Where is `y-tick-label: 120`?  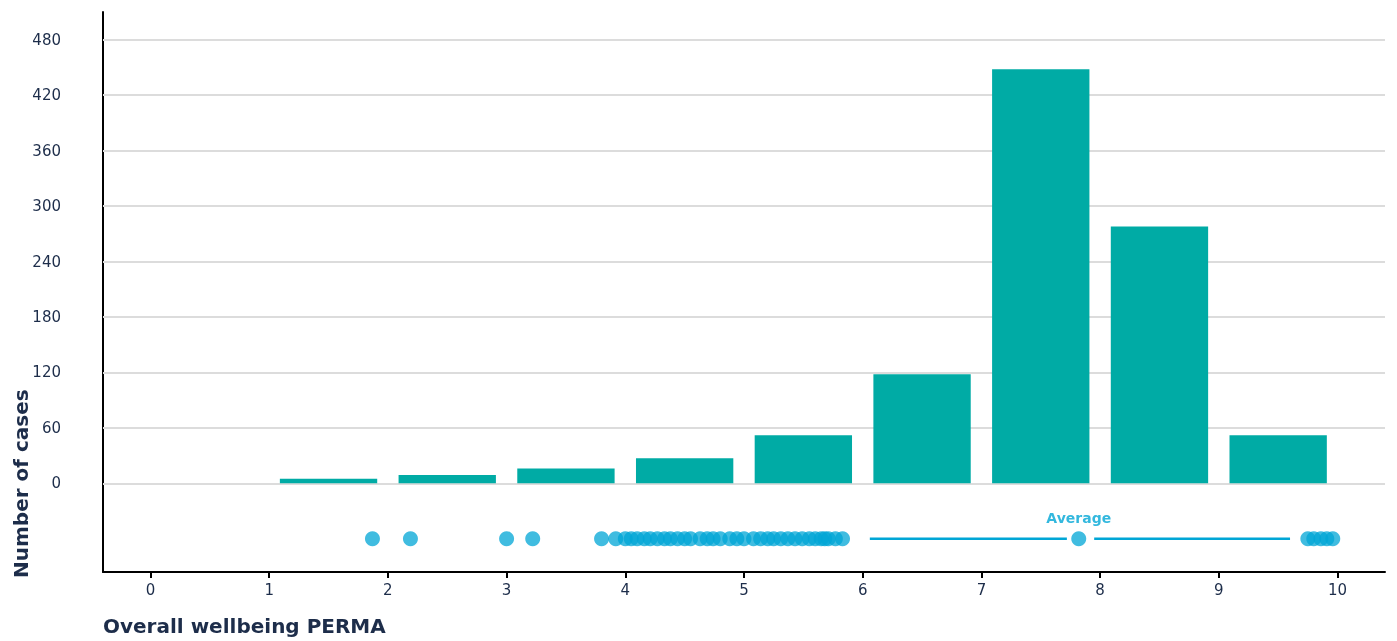
y-tick-label: 120 is located at coordinates (46, 372).